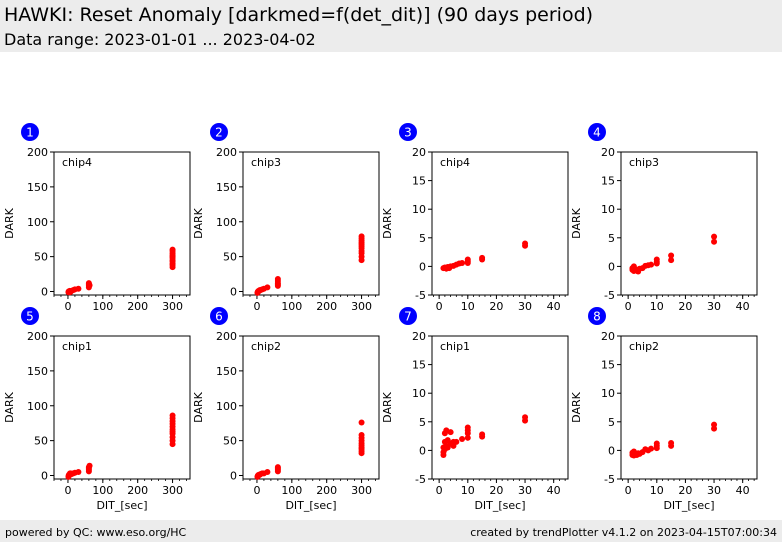 This screenshot has height=542, width=782. I want to click on page-subtitle: Data range: 2023-01-01 ... 2023-04-02, so click(160, 39).